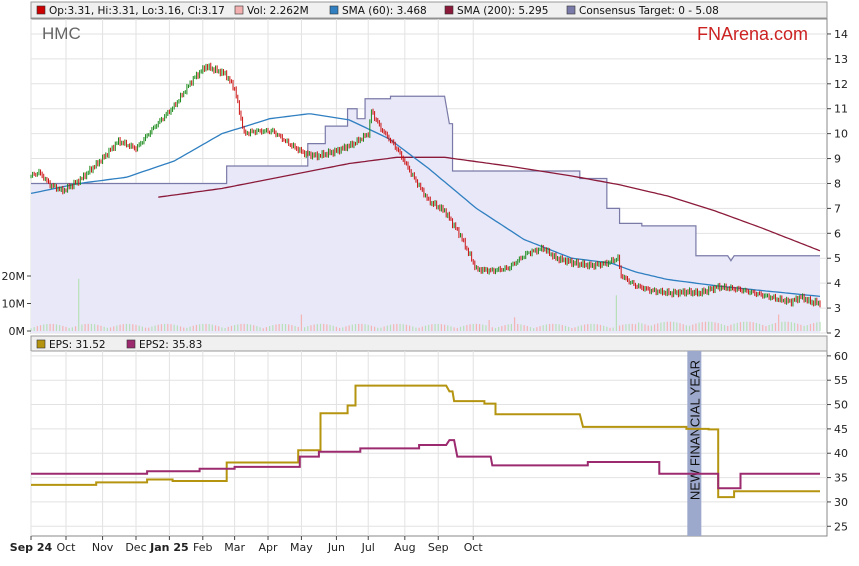 The width and height of the screenshot is (859, 566). What do you see at coordinates (837, 183) in the screenshot?
I see `price-tick-label: 8` at bounding box center [837, 183].